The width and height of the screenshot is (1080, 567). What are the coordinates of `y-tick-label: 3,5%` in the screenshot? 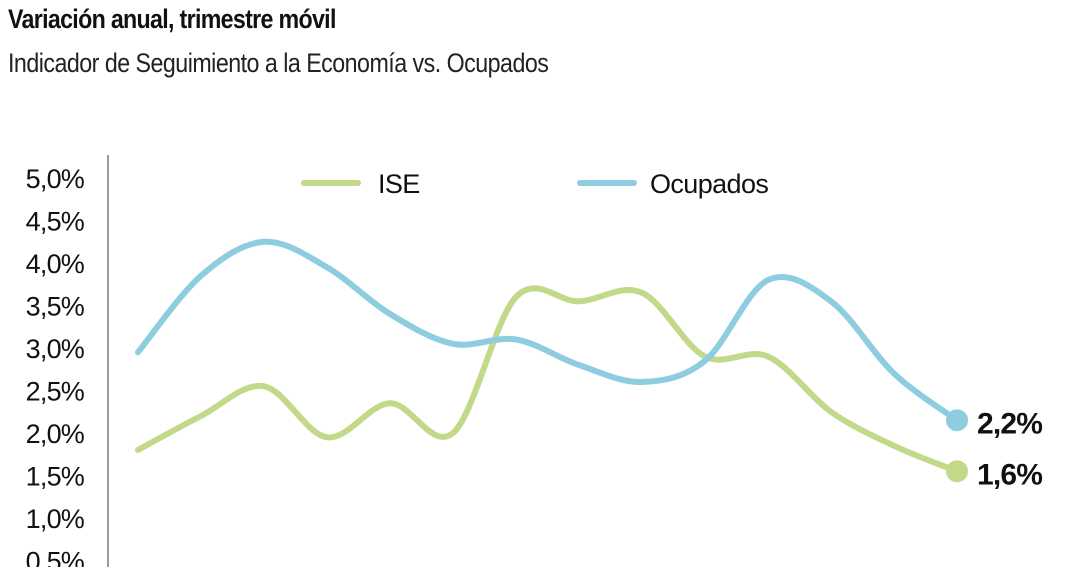 It's located at (55, 307).